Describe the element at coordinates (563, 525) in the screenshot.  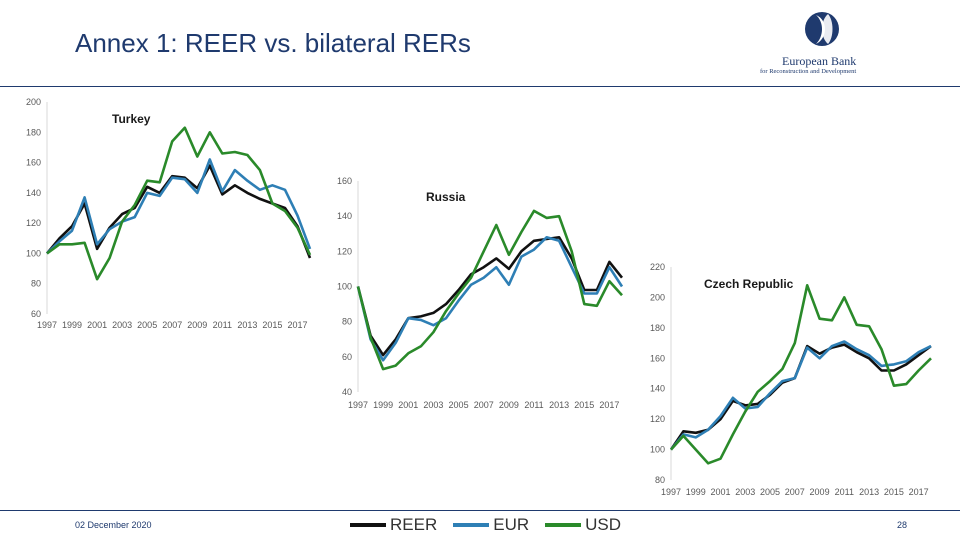
I see `legend-swatch-usd` at that location.